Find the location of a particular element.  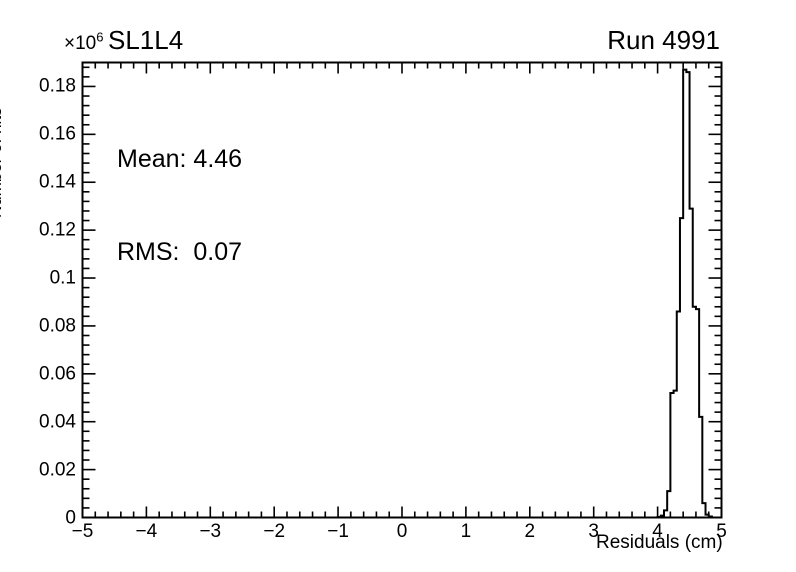

y-axis-exponent-power: 6 is located at coordinates (100, 37).